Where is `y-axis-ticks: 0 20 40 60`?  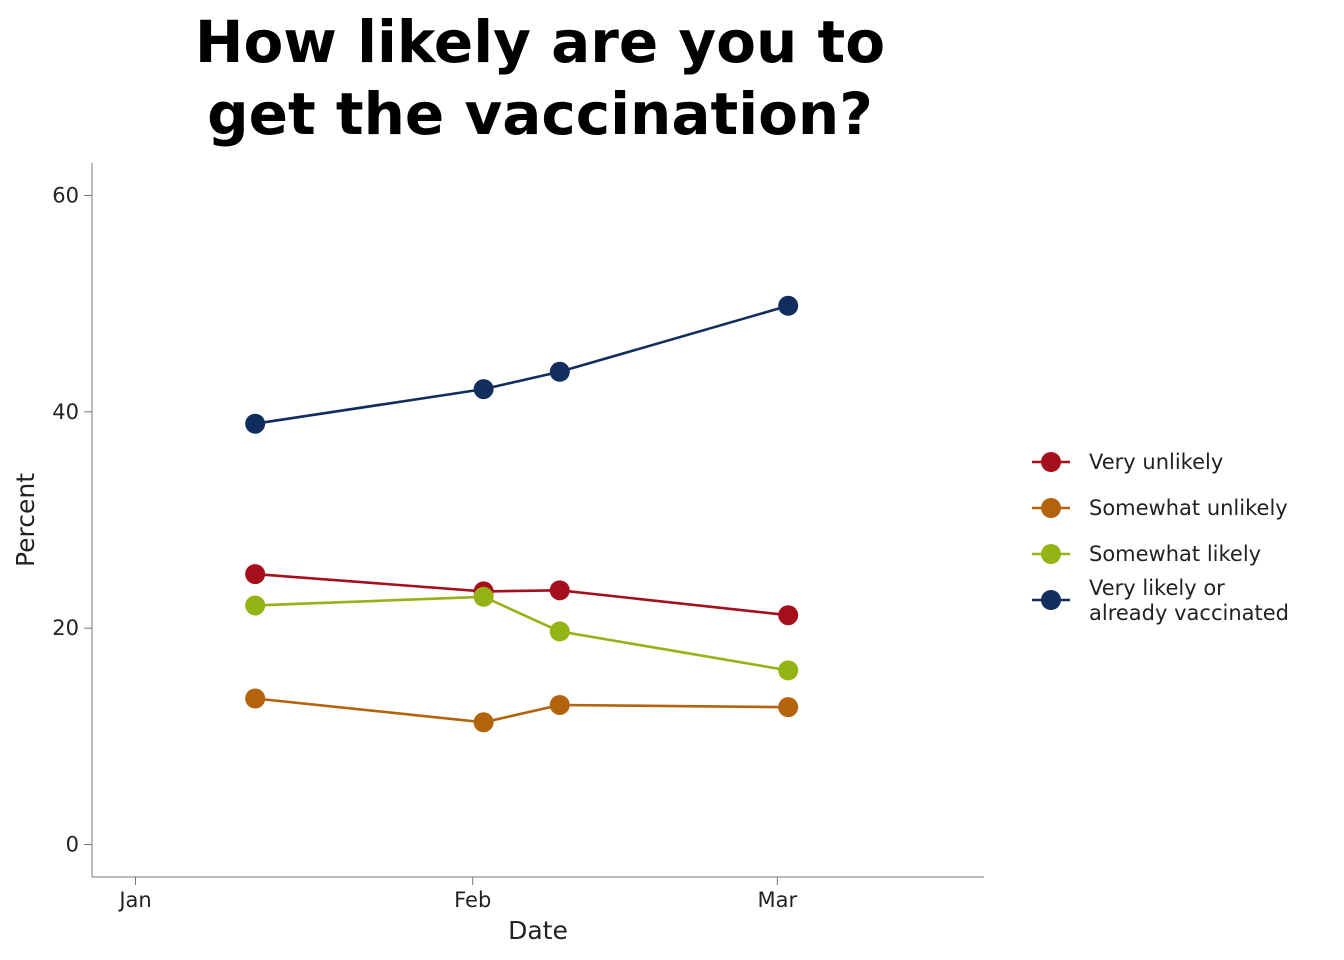
y-axis-ticks: 0 20 40 60 is located at coordinates (72, 520).